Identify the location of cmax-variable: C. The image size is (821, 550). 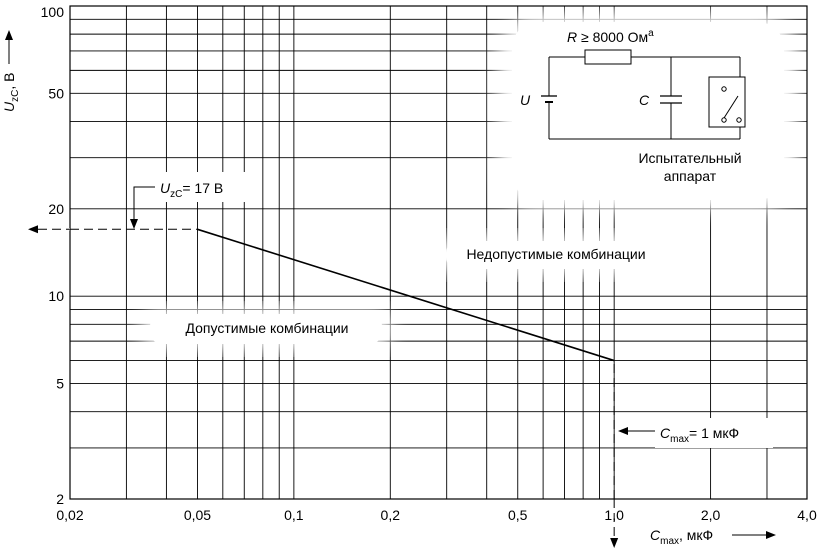
(665, 433).